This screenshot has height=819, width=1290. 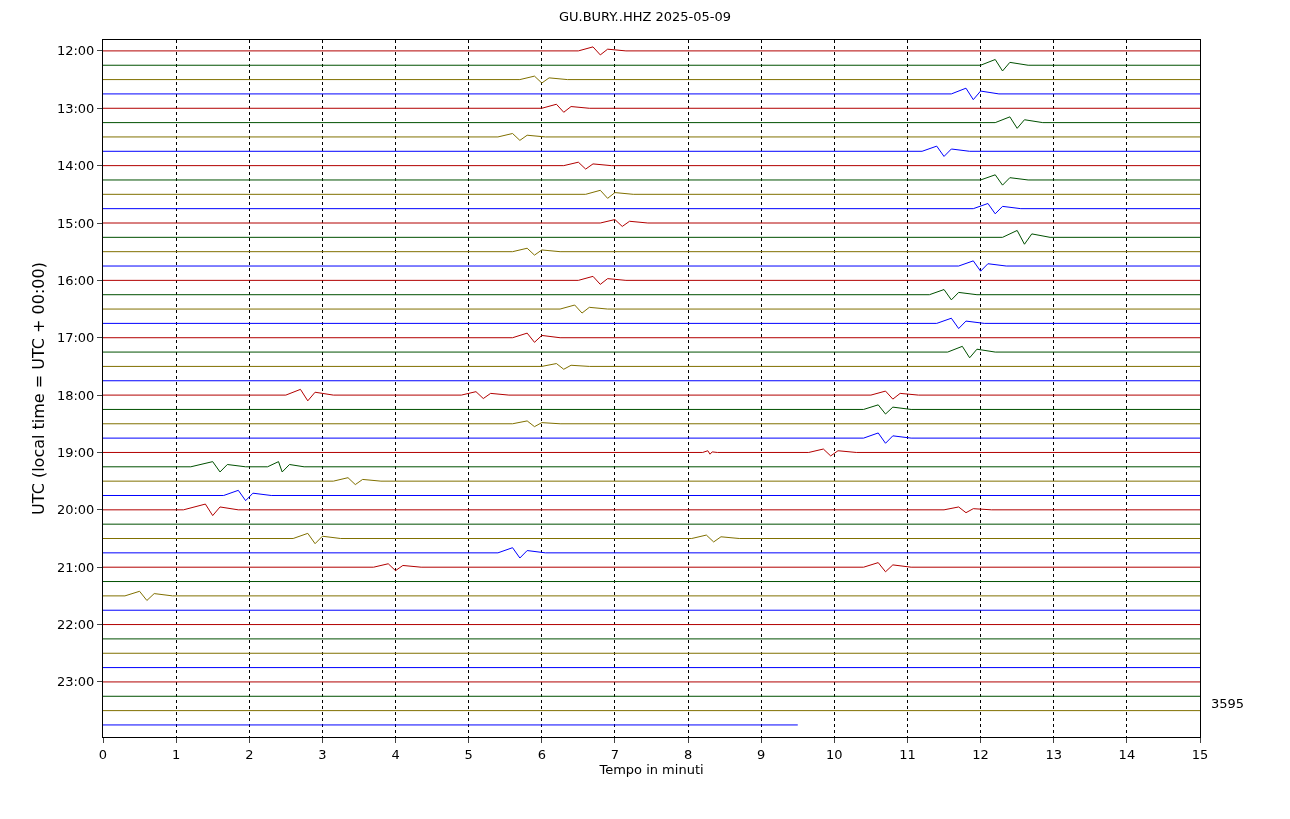 What do you see at coordinates (103, 754) in the screenshot?
I see `x-tick-label: 0` at bounding box center [103, 754].